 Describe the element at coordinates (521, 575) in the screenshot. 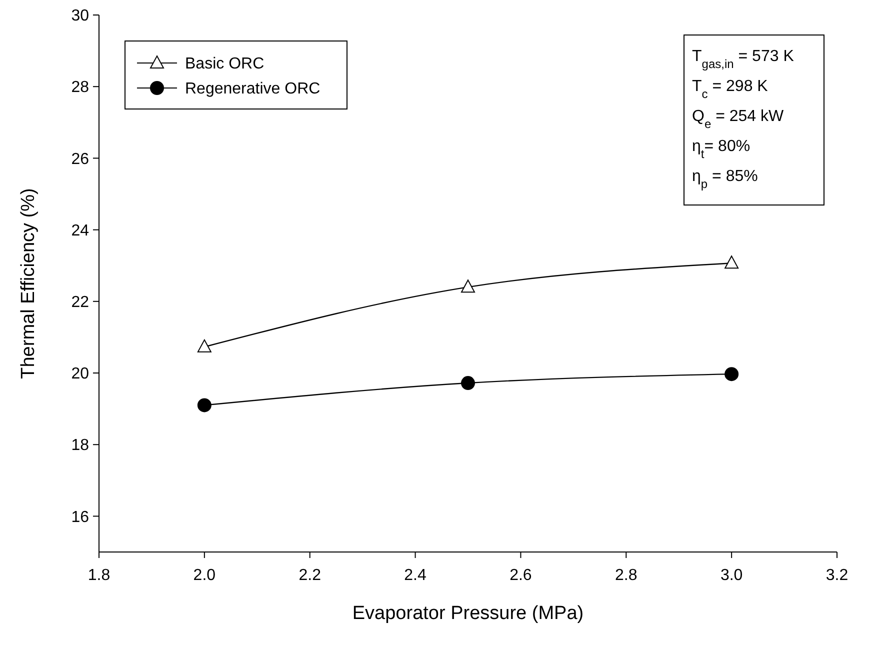

I see `x-tick-label: 2.6` at that location.